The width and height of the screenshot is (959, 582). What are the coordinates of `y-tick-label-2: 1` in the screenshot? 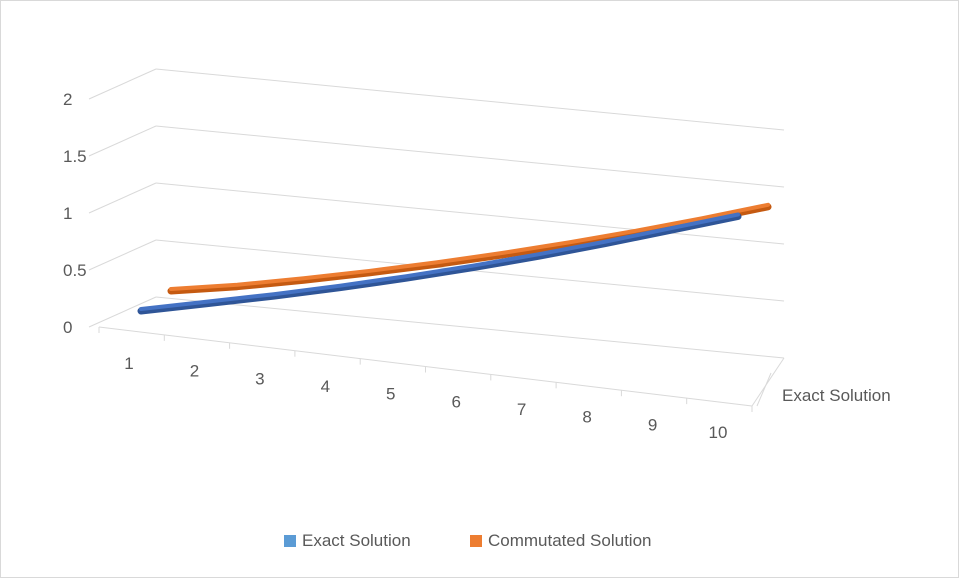 It's located at (67, 213).